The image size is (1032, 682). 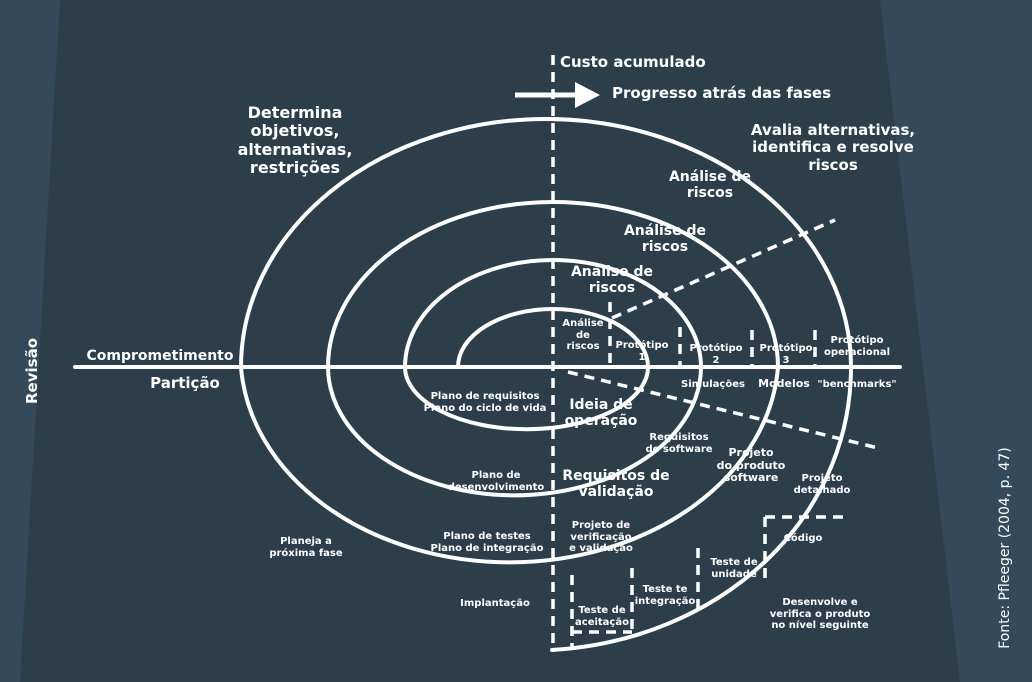 What do you see at coordinates (751, 465) in the screenshot?
I see `product-design-label: Projeto do produto software` at bounding box center [751, 465].